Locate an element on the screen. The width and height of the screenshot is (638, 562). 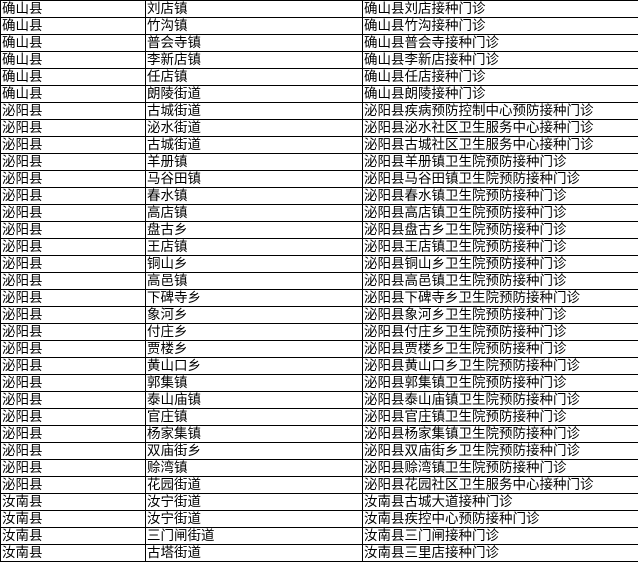
clinic-cell: 泌阳县高邑镇卫生院预防接种门诊 is located at coordinates (500, 281).